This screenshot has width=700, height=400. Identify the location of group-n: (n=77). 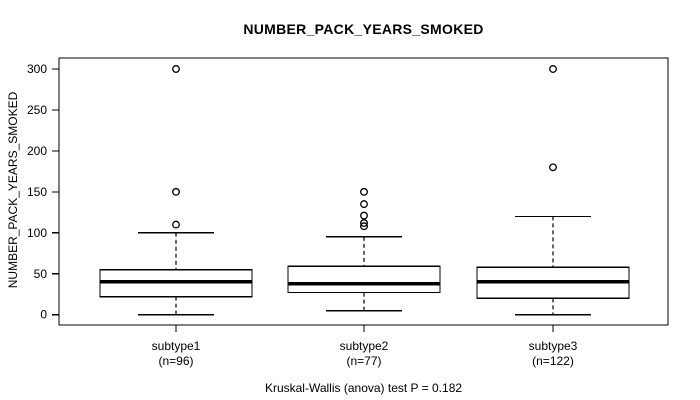
(364, 361).